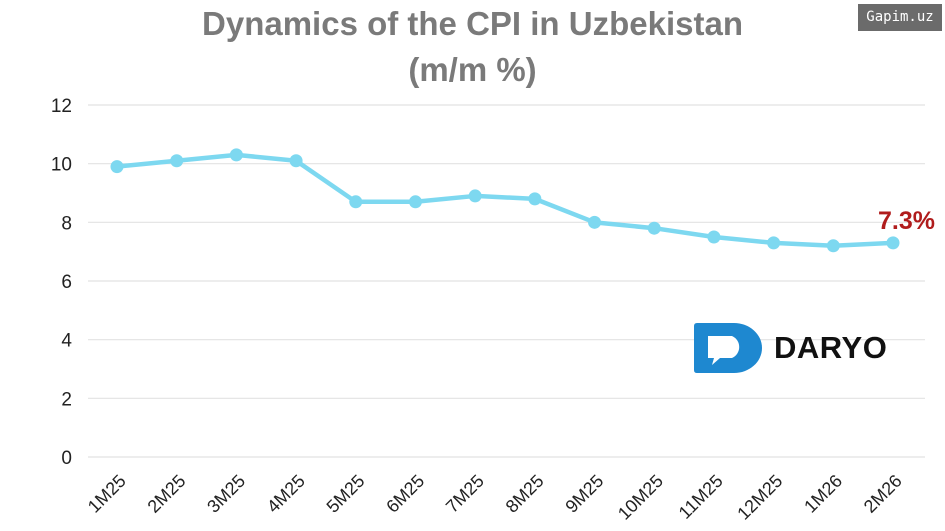  What do you see at coordinates (167, 494) in the screenshot?
I see `x-tick-label: 2M25` at bounding box center [167, 494].